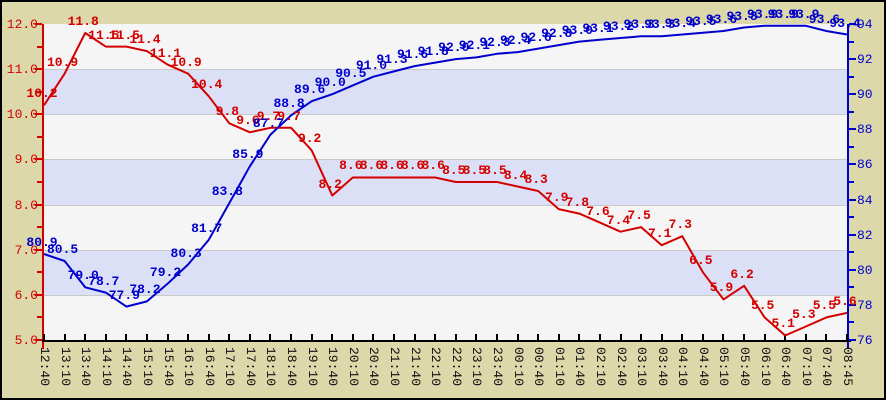 This screenshot has width=886, height=400. What do you see at coordinates (845, 301) in the screenshot?
I see `red-series-point-label: 5.6` at bounding box center [845, 301].